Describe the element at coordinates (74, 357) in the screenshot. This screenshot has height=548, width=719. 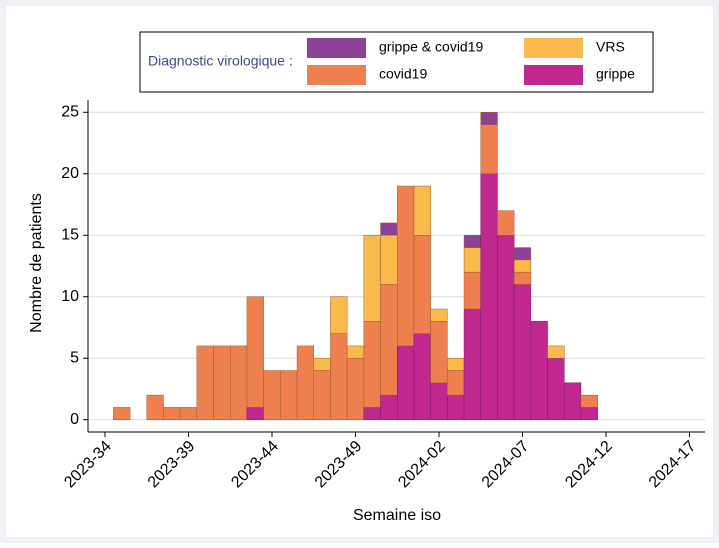
I see `y-tick-label: 5` at that location.